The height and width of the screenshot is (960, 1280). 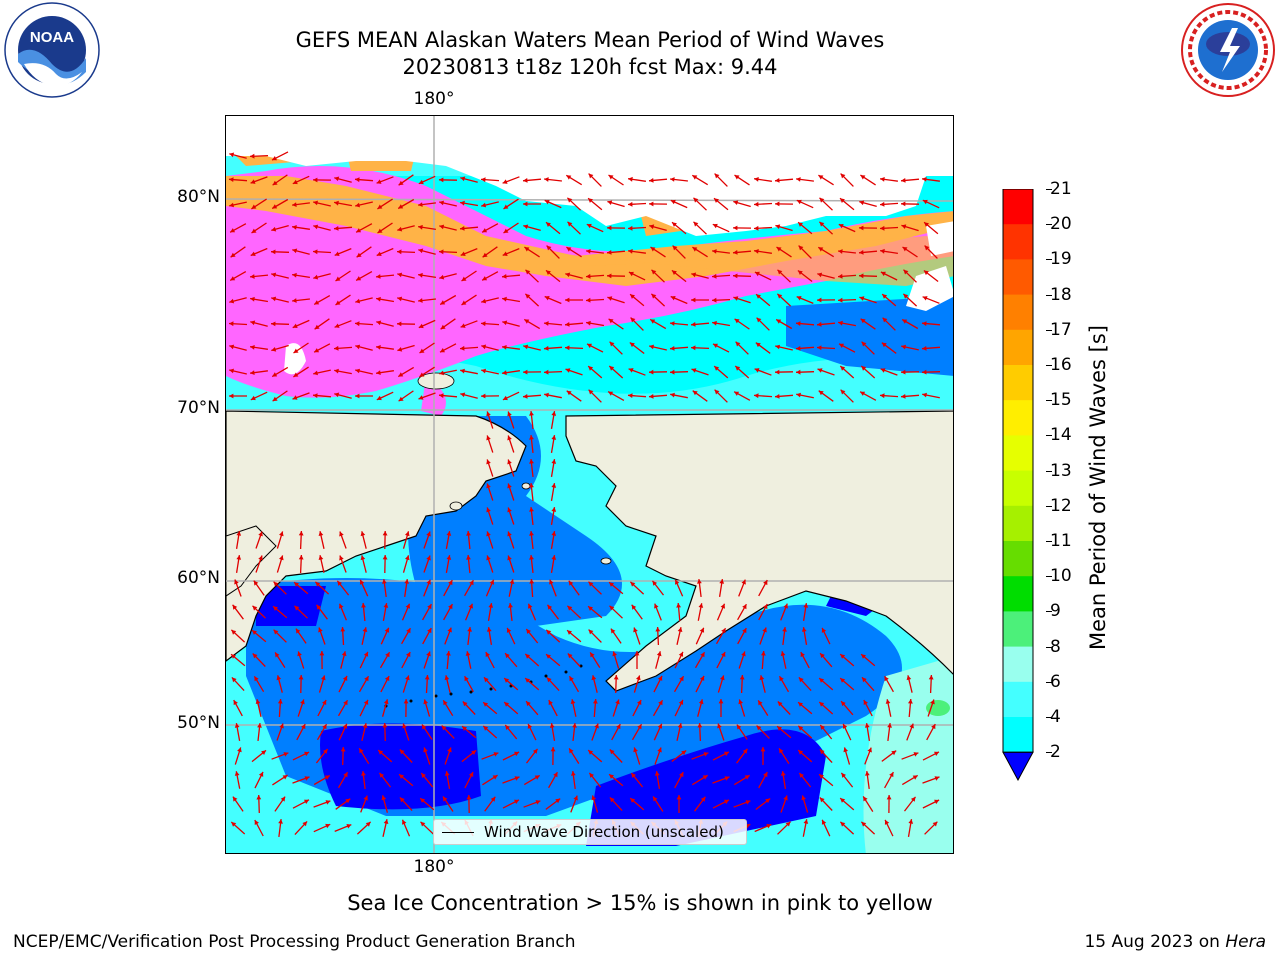 I want to click on footer-host: Hera, so click(x=1245, y=942).